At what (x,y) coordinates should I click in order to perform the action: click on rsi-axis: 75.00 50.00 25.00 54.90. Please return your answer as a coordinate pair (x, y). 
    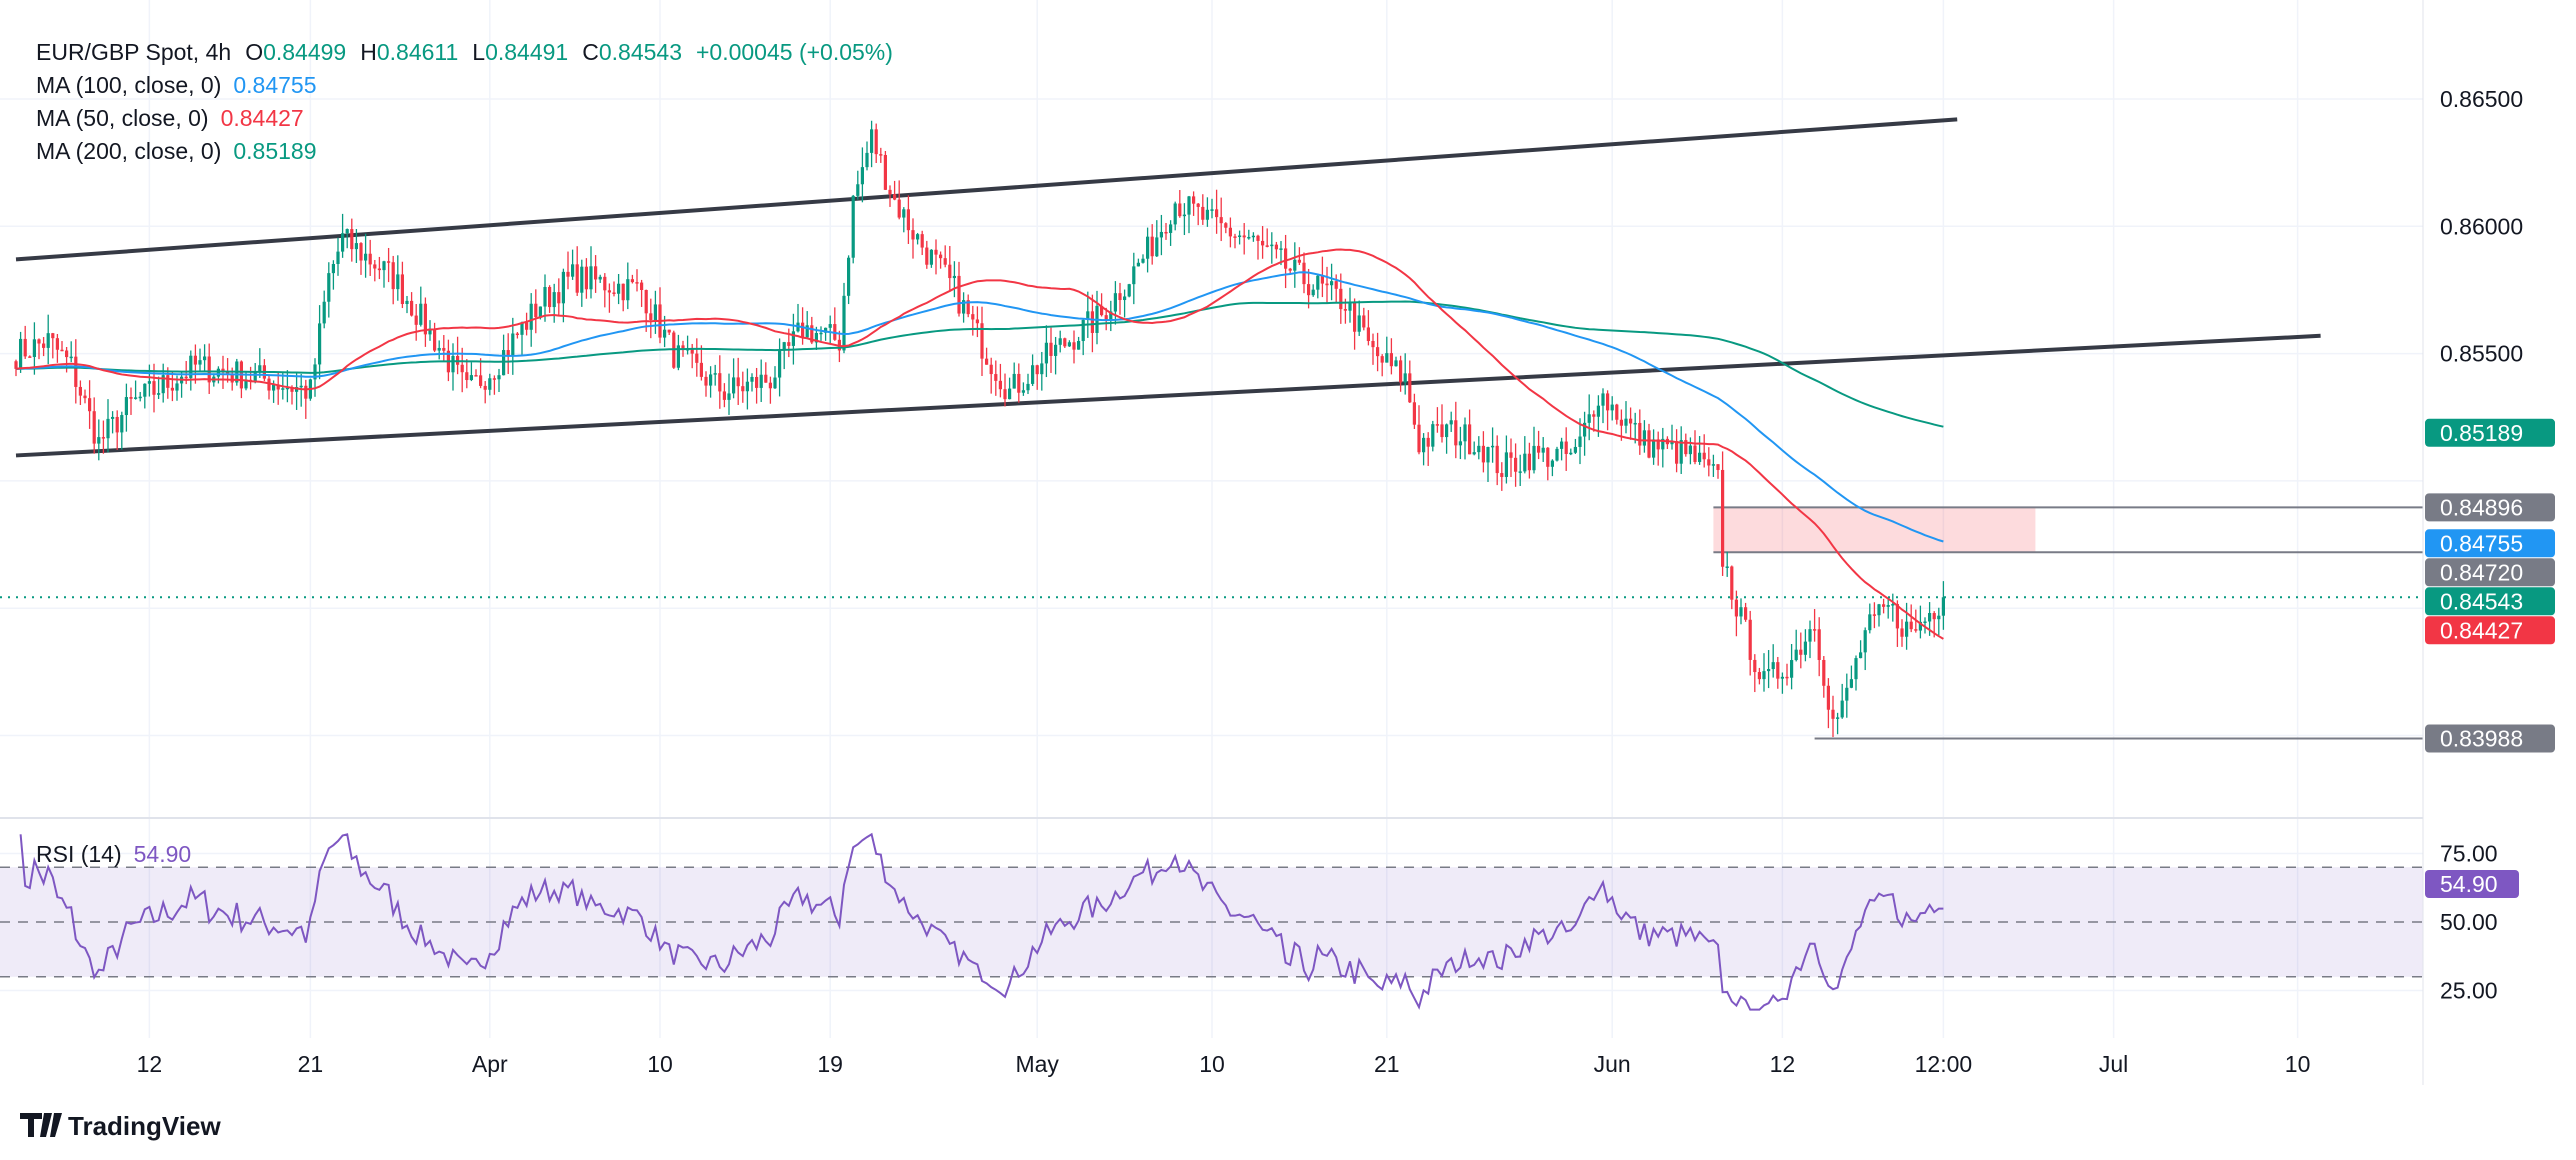
    Looking at the image, I should click on (2472, 922).